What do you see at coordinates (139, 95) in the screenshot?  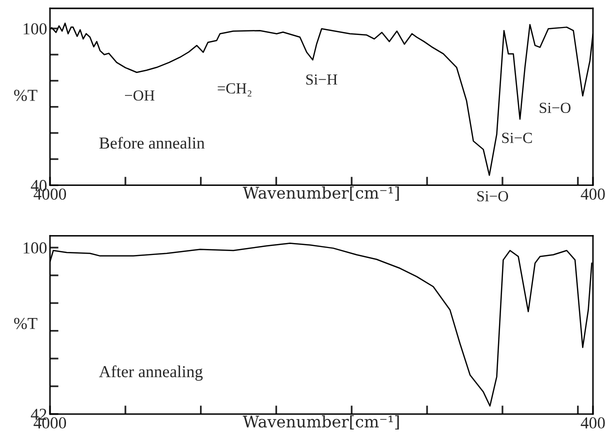 I see `annotation: −OH` at bounding box center [139, 95].